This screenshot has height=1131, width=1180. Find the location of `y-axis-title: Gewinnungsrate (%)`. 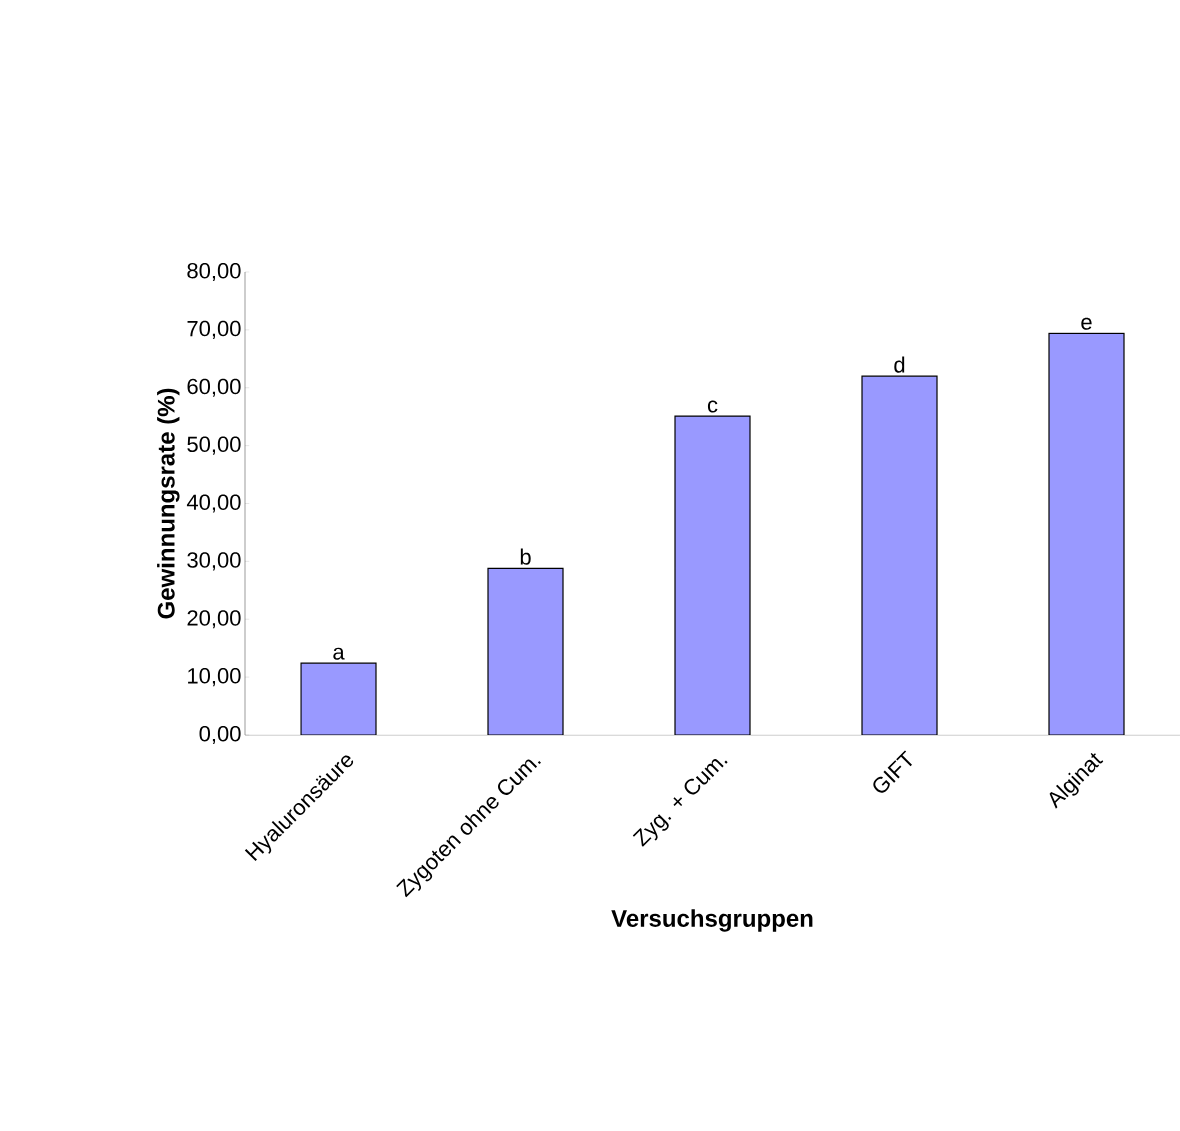

y-axis-title: Gewinnungsrate (%) is located at coordinates (168, 503).